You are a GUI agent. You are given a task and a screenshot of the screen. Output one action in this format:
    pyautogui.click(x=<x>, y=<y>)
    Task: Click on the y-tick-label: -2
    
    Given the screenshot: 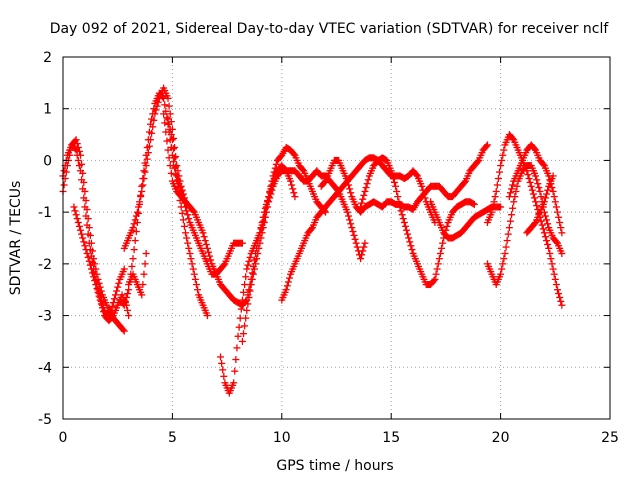 What is the action you would take?
    pyautogui.click(x=45, y=265)
    